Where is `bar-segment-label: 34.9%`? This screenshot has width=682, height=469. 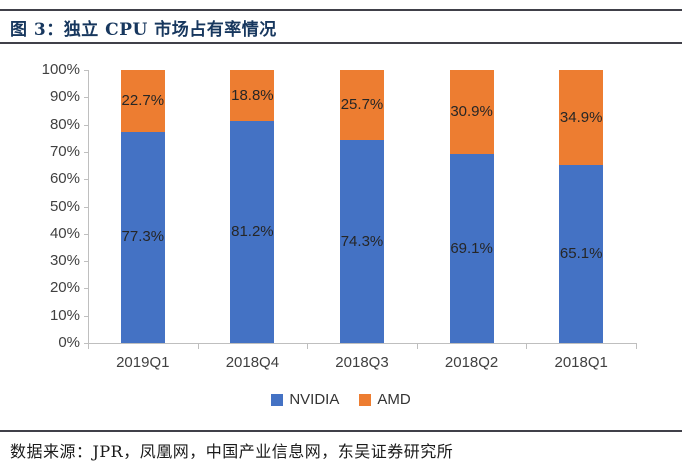
bar-segment-label: 34.9% is located at coordinates (581, 117).